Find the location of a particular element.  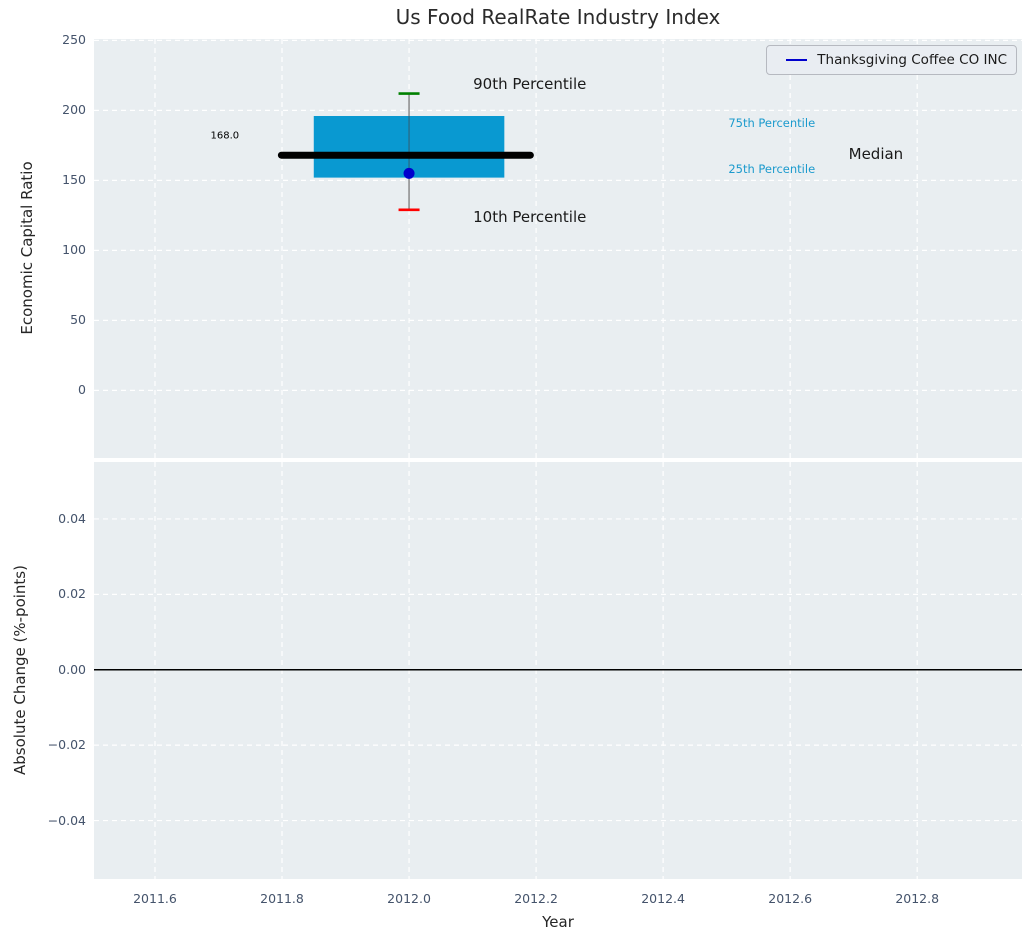

ytick-top: 200 is located at coordinates (74, 110).